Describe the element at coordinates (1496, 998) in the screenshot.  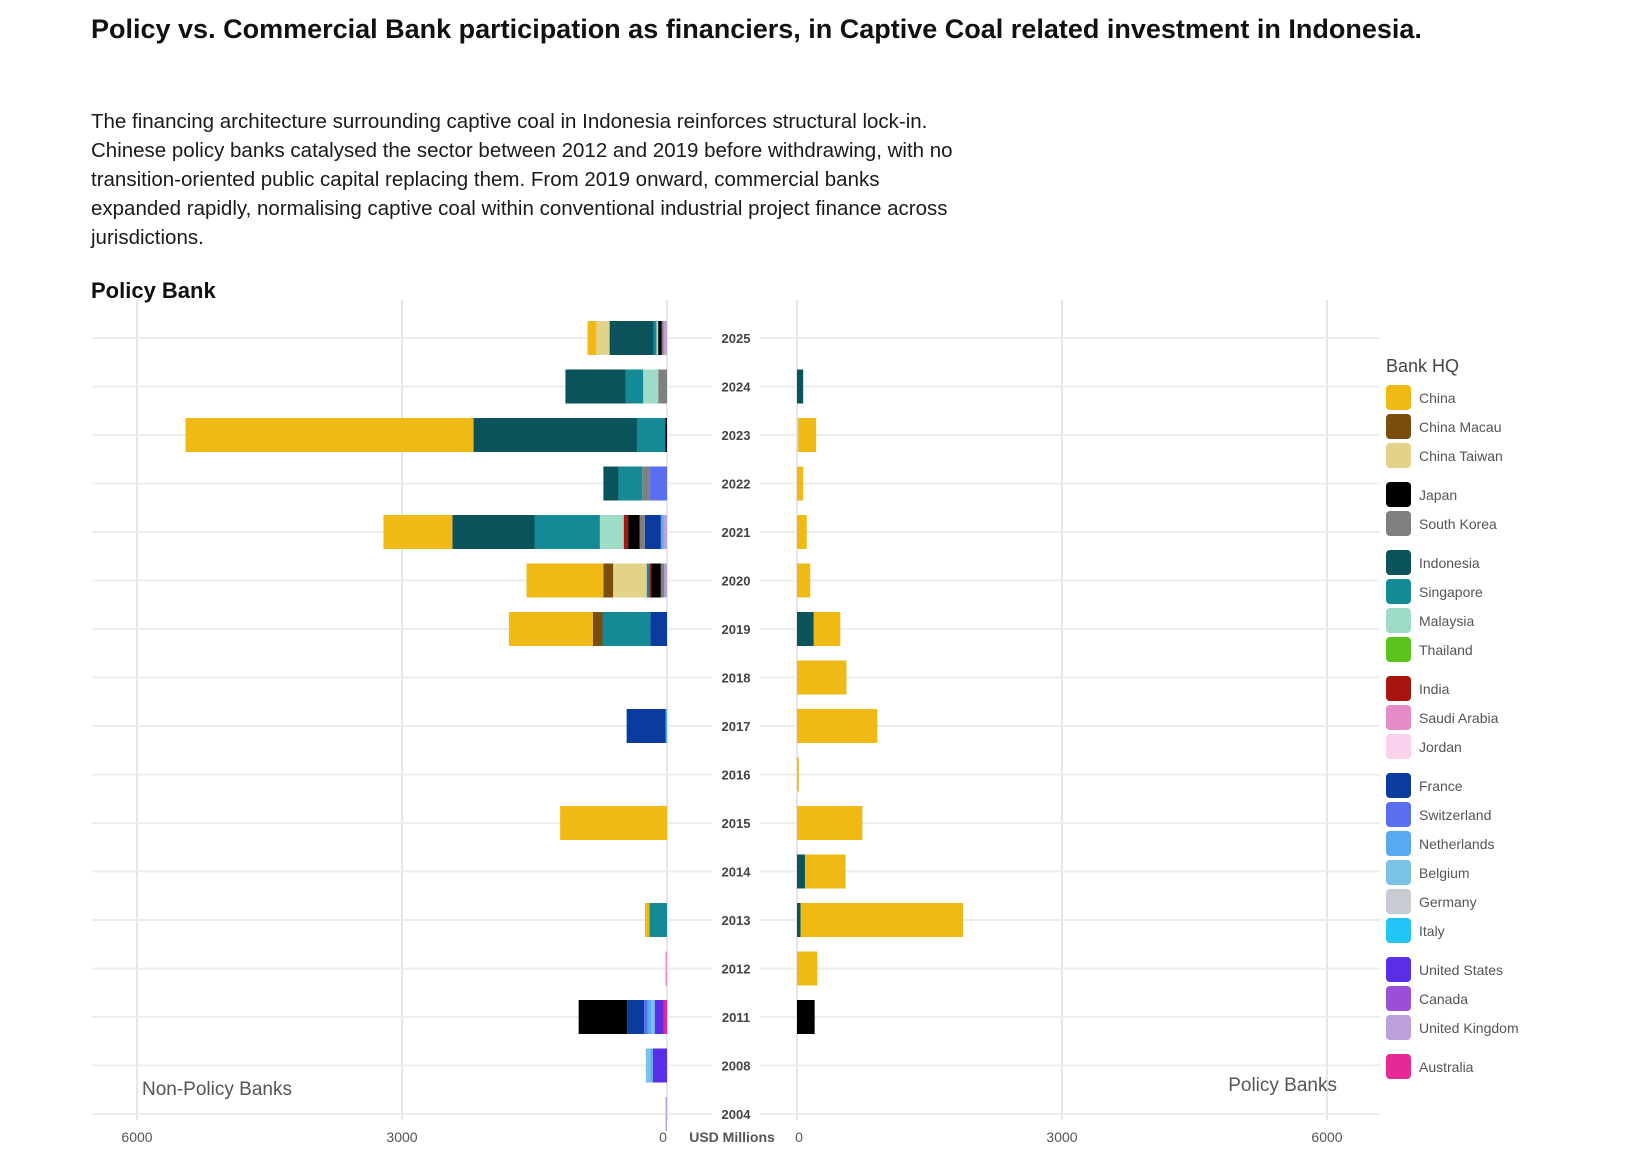
I see `legend-item: Canada` at that location.